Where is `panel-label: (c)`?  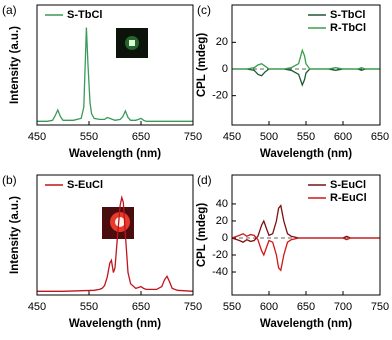 panel-label: (c) is located at coordinates (204, 10).